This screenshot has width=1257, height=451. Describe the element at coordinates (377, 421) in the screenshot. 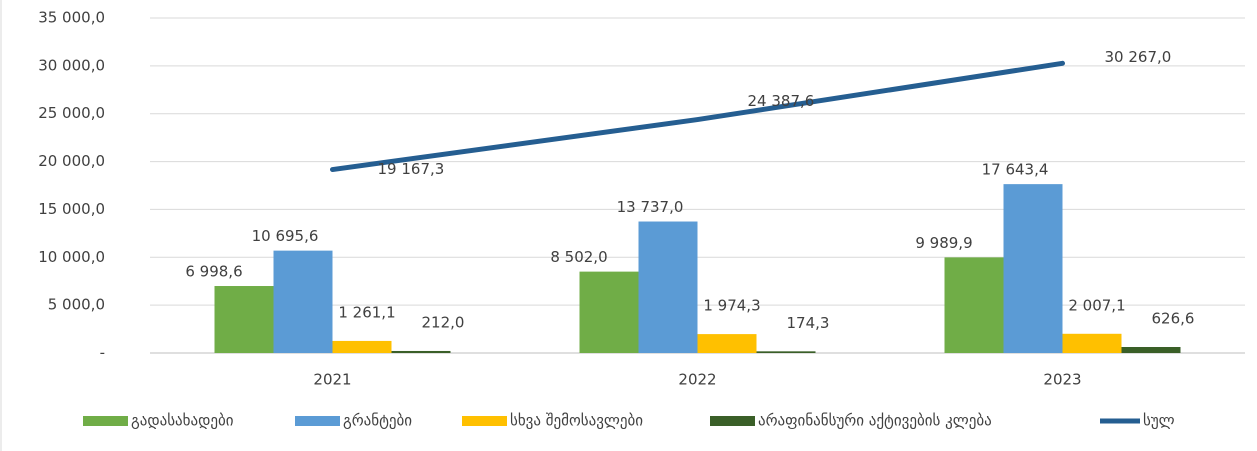

I see `legend-label: გრანტები` at that location.